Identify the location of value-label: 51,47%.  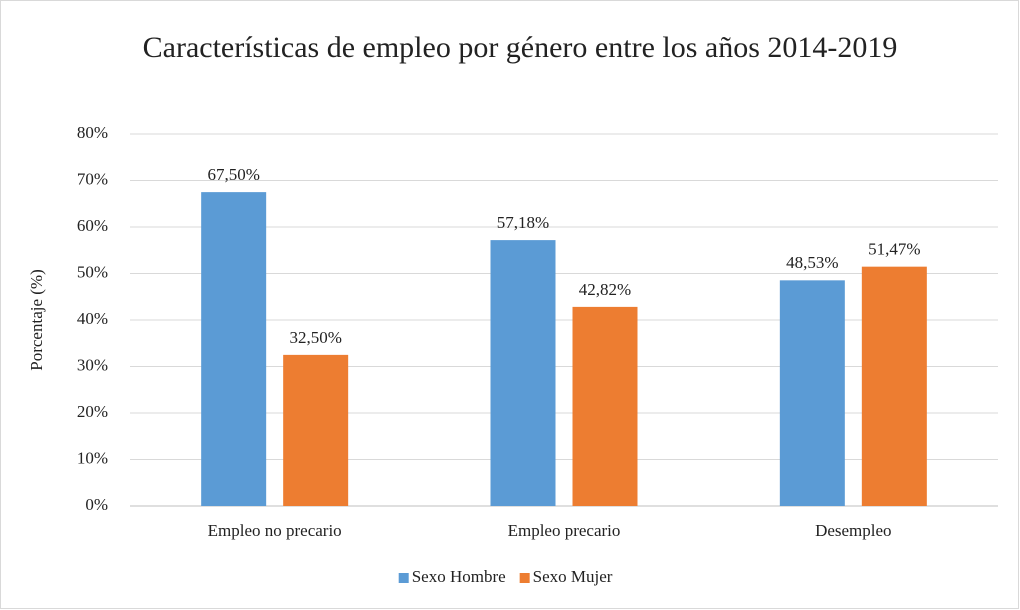
(894, 249).